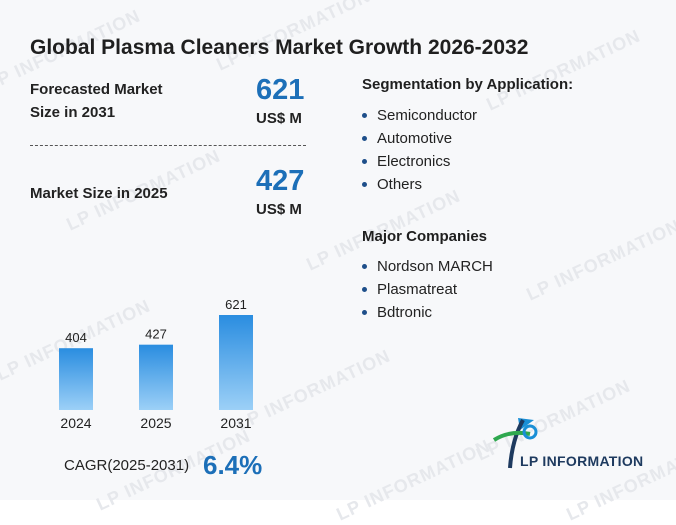 Image resolution: width=676 pixels, height=525 pixels. I want to click on list-item: Nordson MARCH, so click(427, 266).